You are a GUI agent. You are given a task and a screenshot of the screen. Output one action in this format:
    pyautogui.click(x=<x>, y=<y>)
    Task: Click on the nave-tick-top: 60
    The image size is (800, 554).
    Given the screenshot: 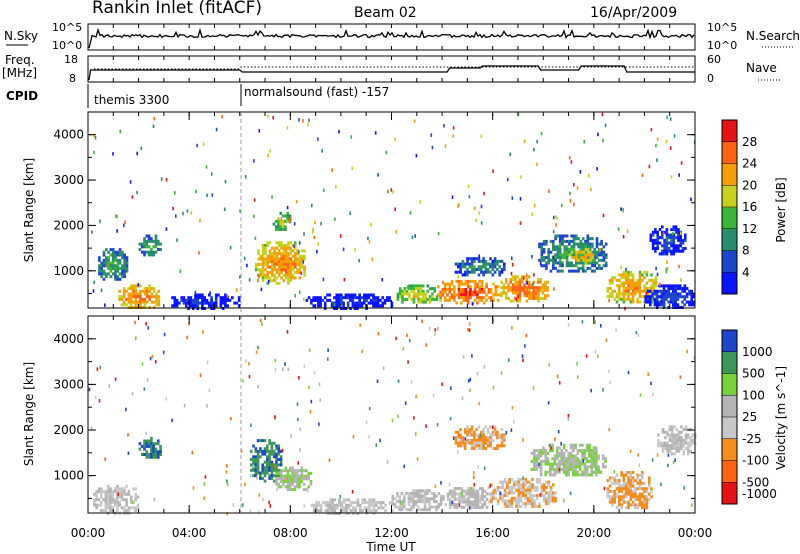 What is the action you would take?
    pyautogui.click(x=714, y=59)
    